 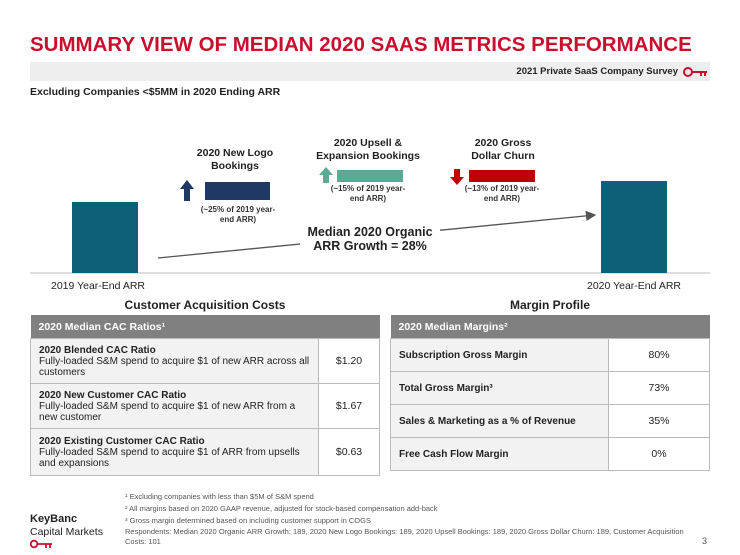 What do you see at coordinates (457, 177) in the screenshot?
I see `arrow-down` at bounding box center [457, 177].